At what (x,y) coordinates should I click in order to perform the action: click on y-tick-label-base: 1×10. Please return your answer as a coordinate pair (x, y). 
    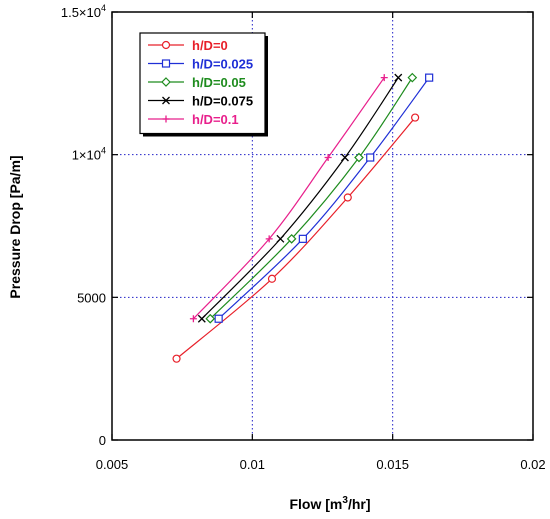
    Looking at the image, I should click on (86, 155).